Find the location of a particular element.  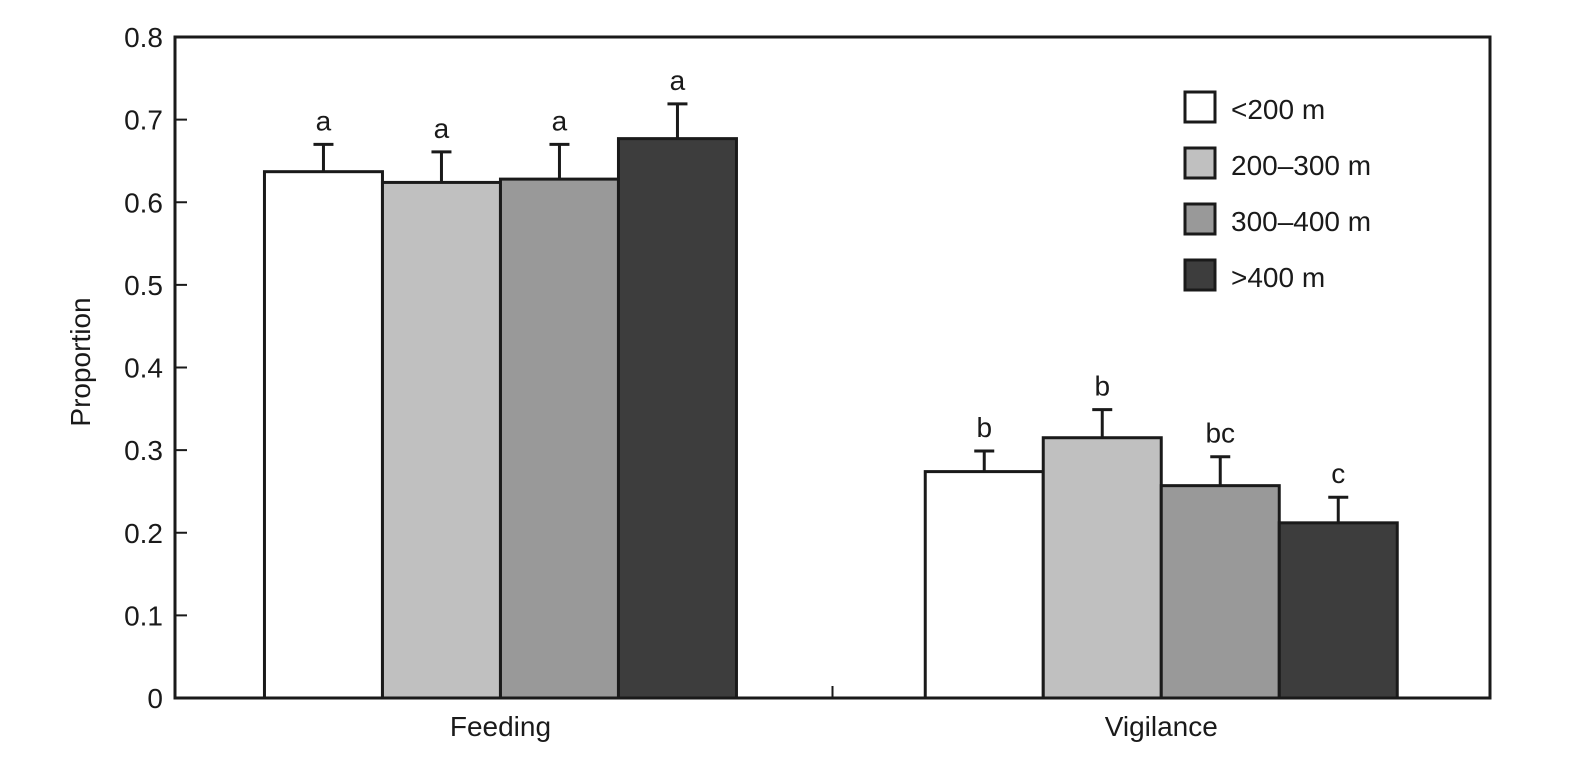

legend-label: >400 m is located at coordinates (1278, 277).